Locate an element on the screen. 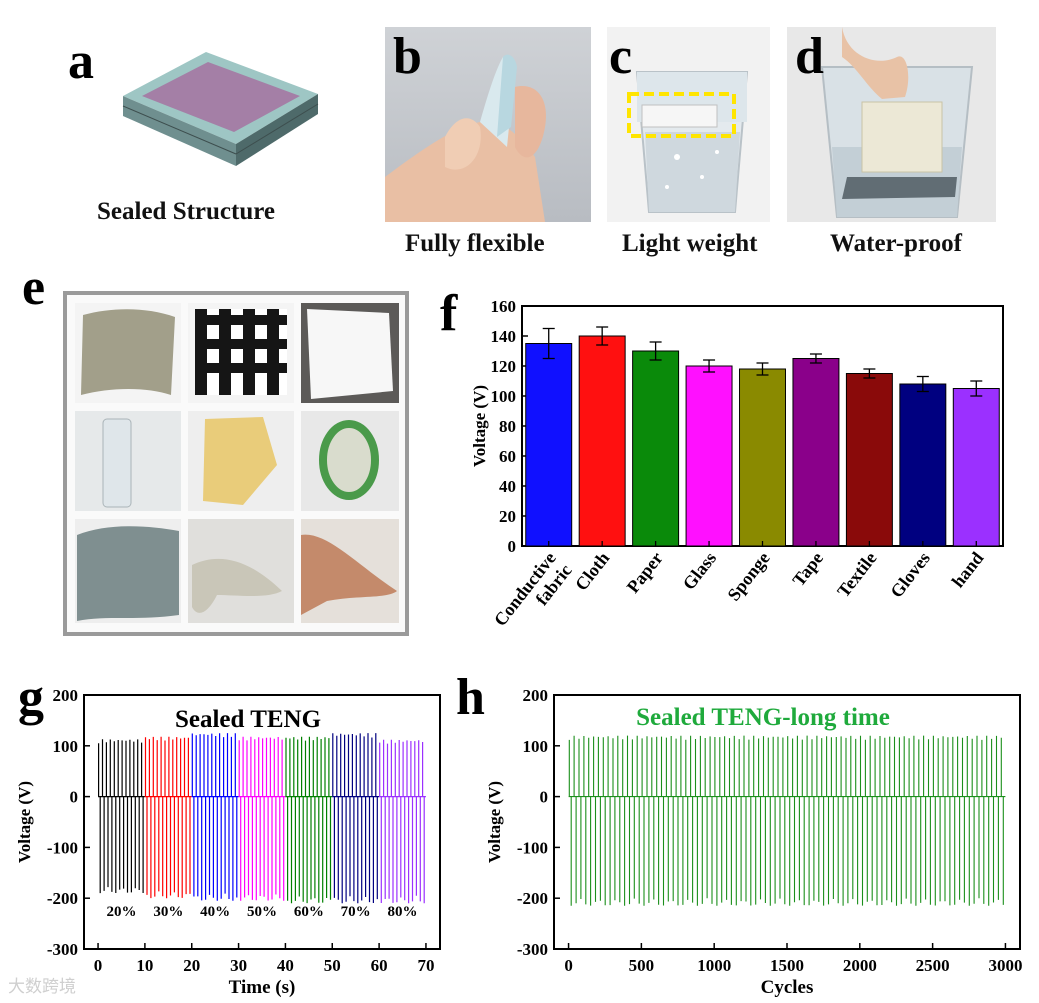 The image size is (1039, 1003). series-label: 70% is located at coordinates (356, 912).